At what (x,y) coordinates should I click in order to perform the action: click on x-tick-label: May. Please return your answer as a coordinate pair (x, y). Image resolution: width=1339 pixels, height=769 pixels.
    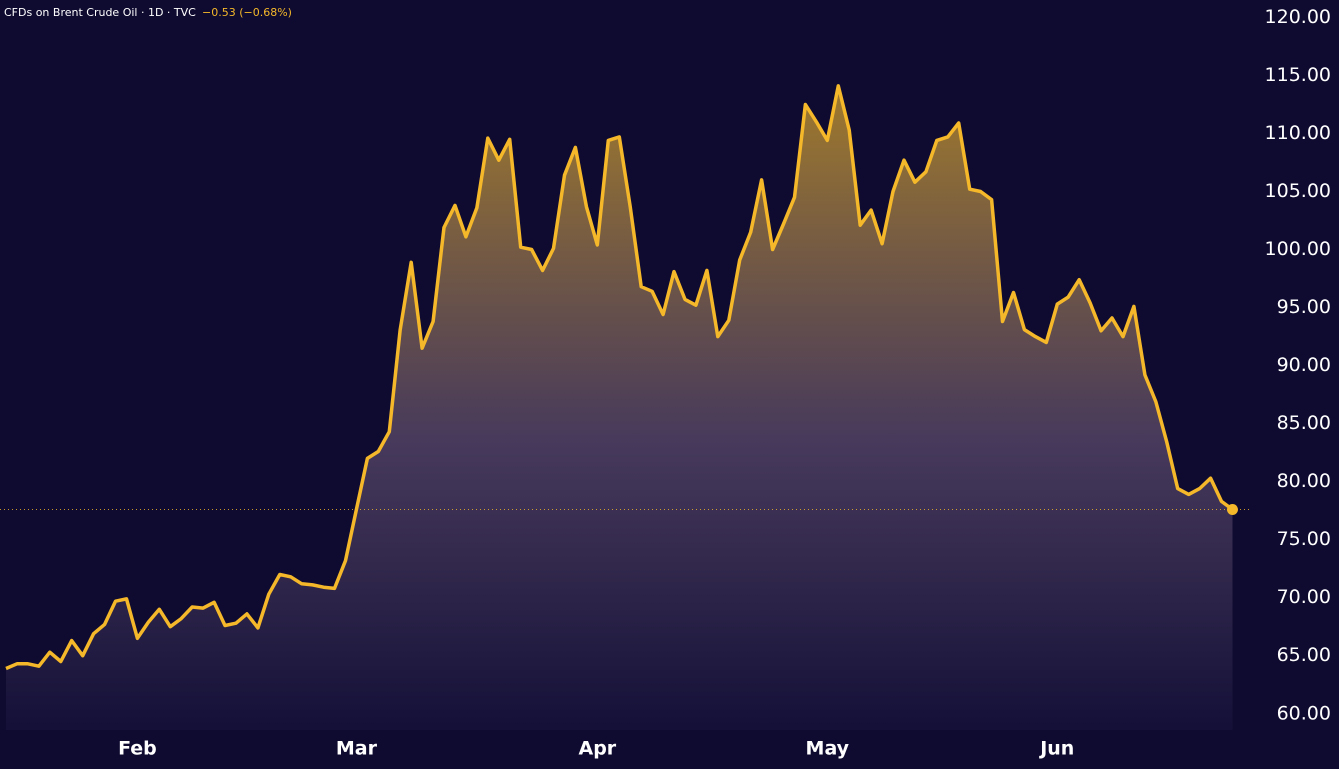
    Looking at the image, I should click on (828, 749).